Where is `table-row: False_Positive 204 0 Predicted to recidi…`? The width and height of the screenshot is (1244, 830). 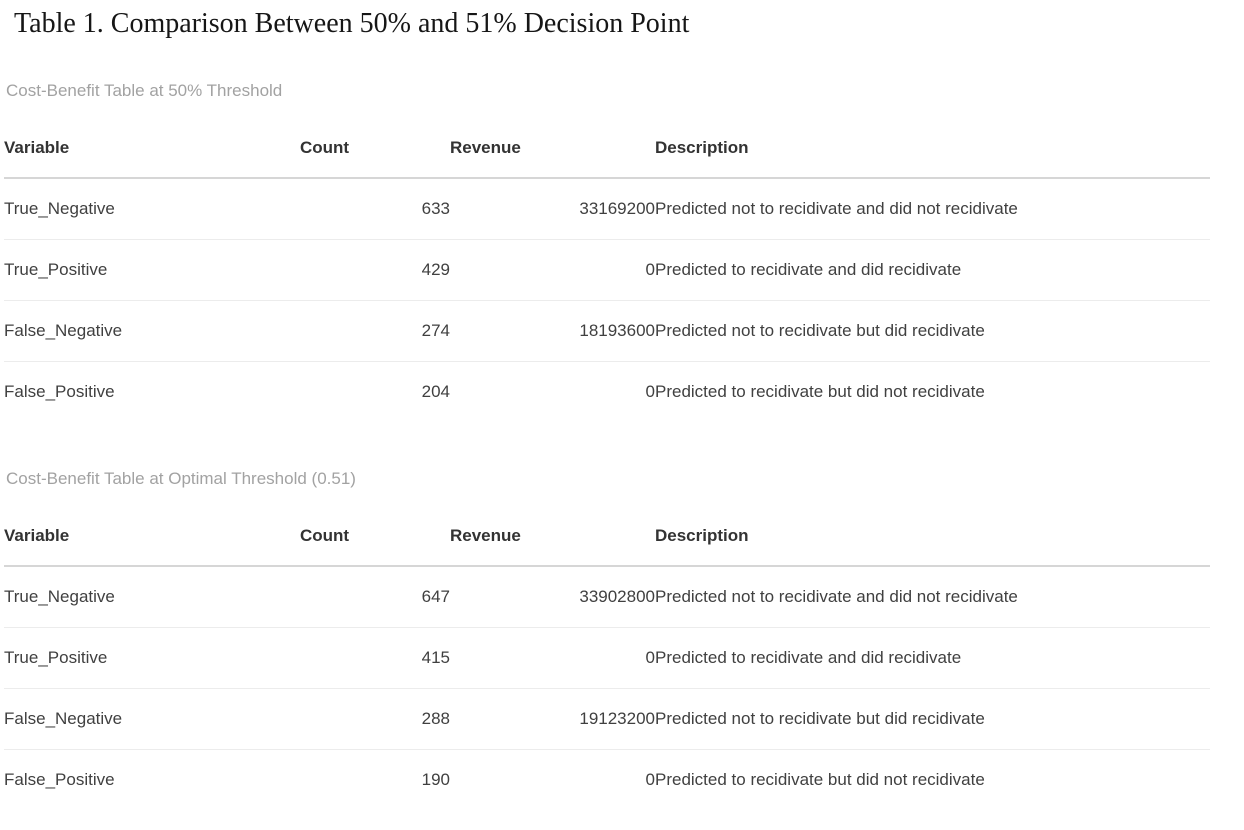 table-row: False_Positive 204 0 Predicted to recidi… is located at coordinates (607, 392).